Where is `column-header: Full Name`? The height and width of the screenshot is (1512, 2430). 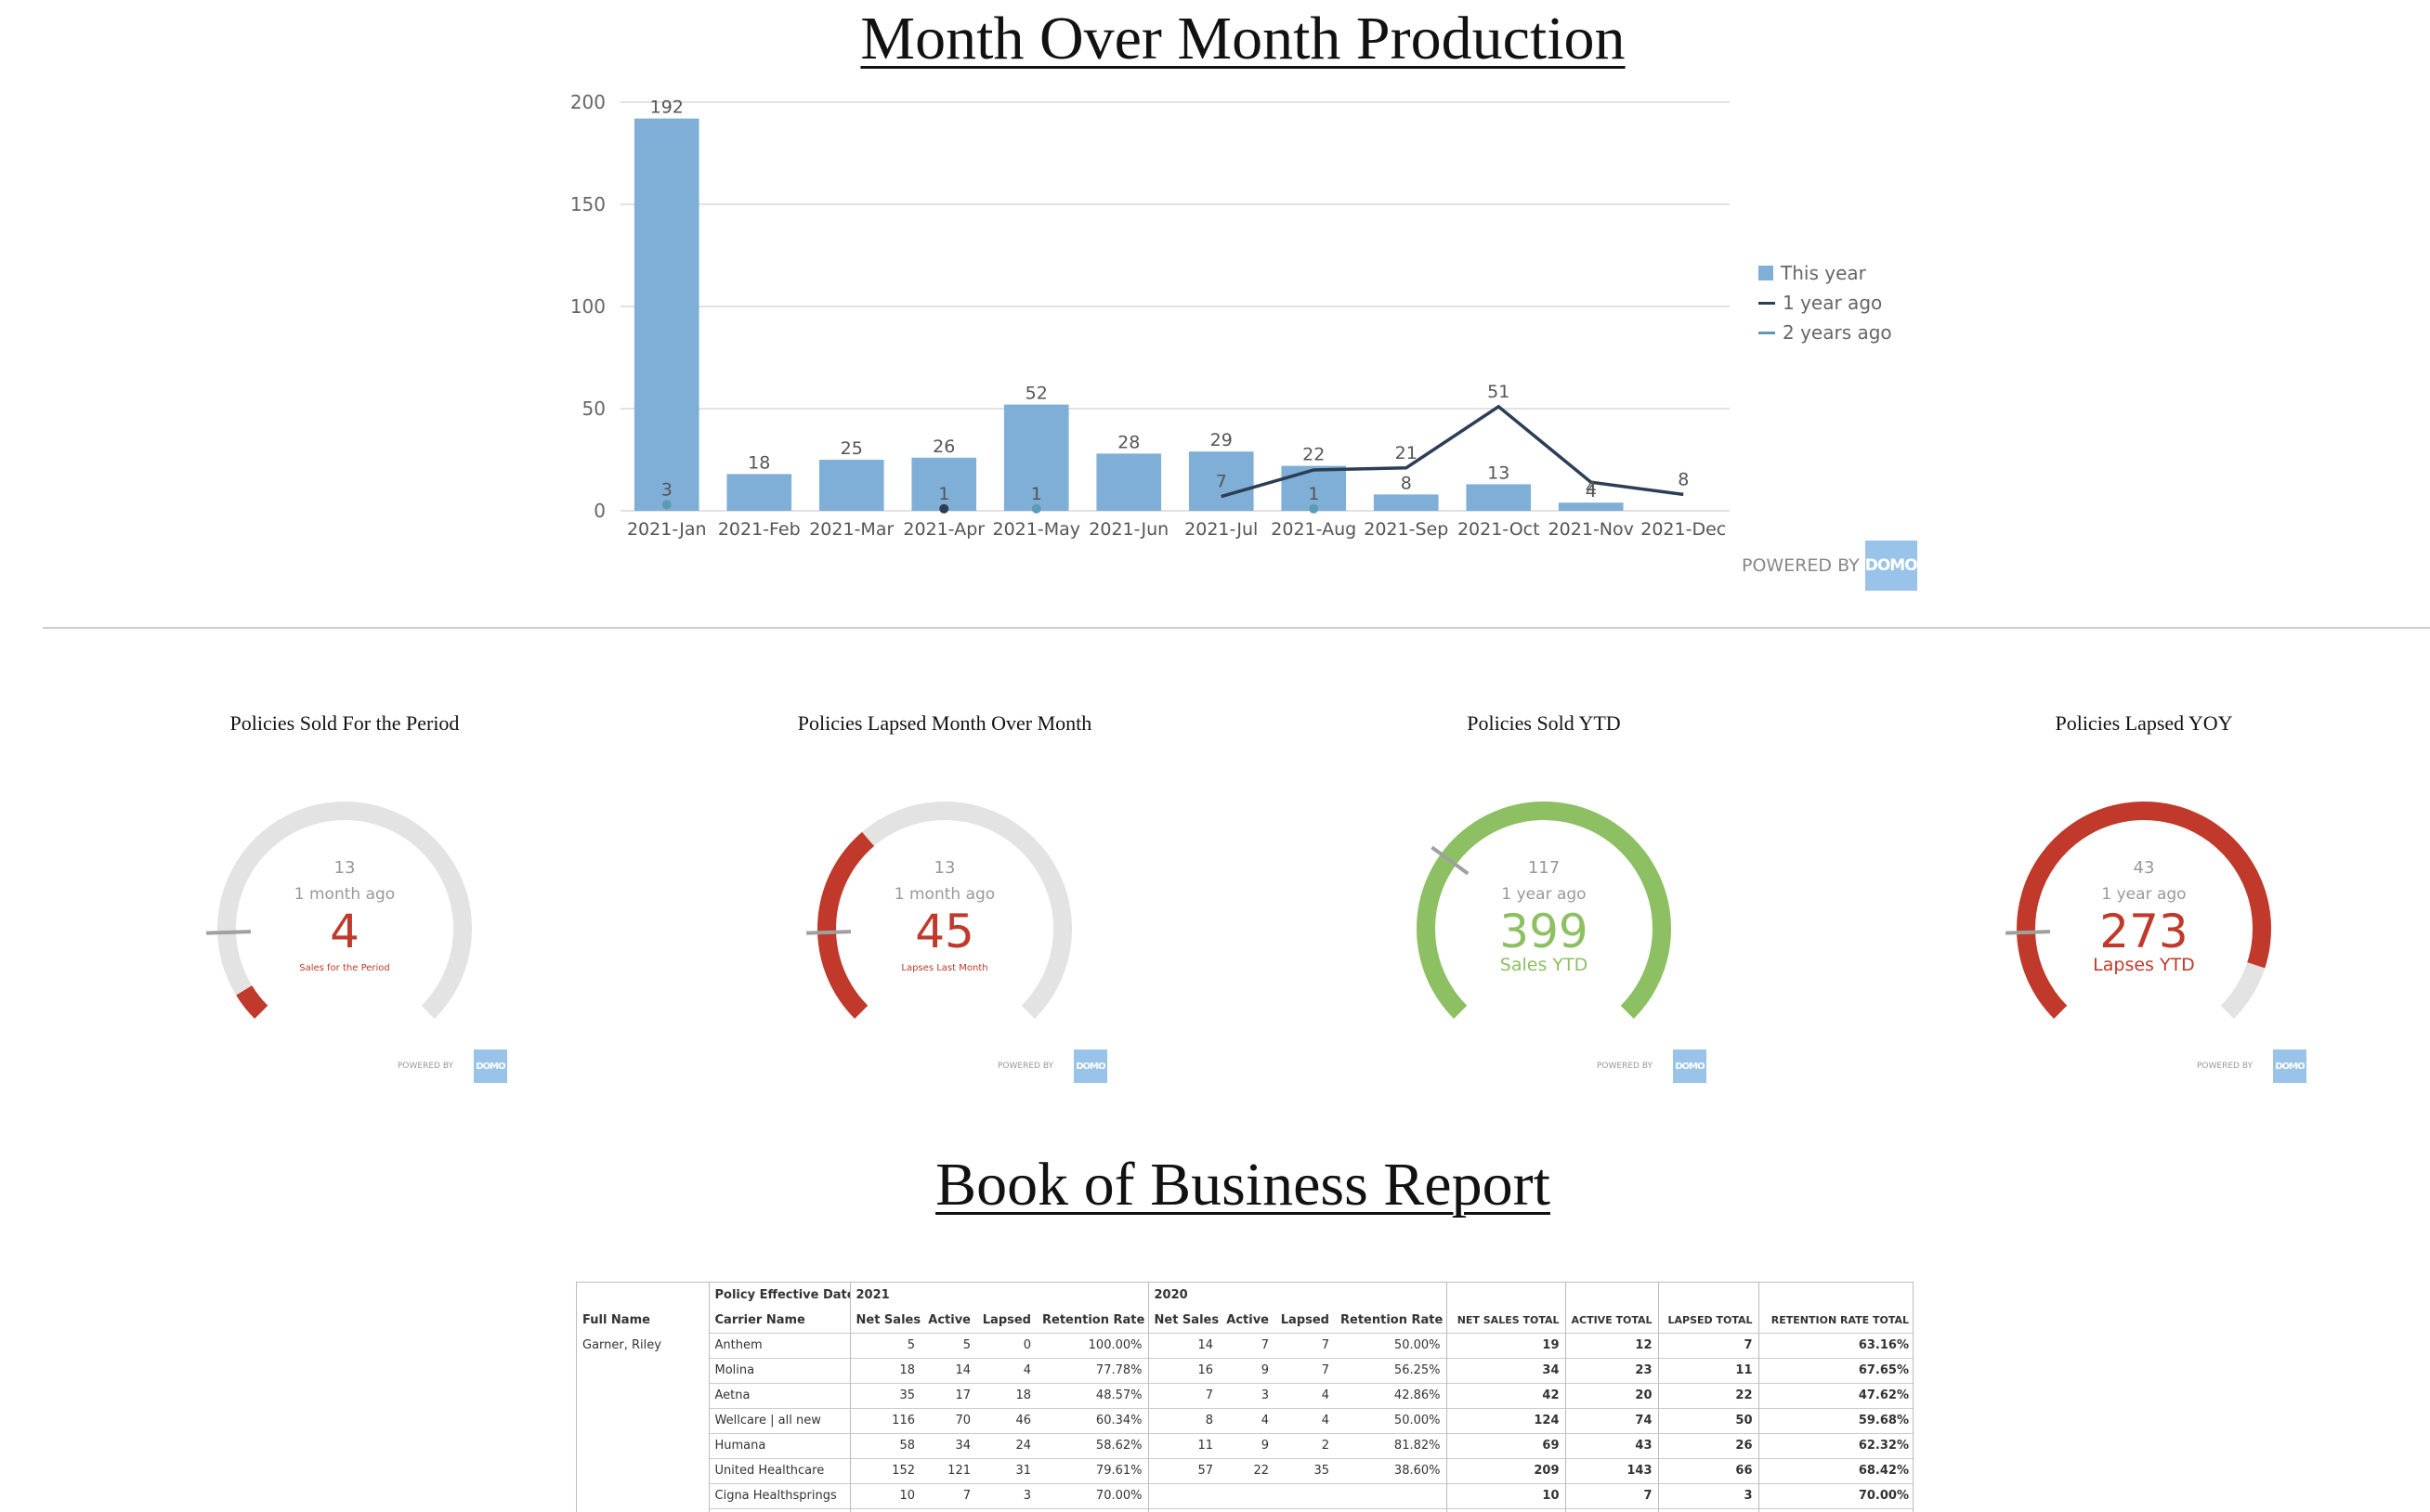 column-header: Full Name is located at coordinates (616, 1320).